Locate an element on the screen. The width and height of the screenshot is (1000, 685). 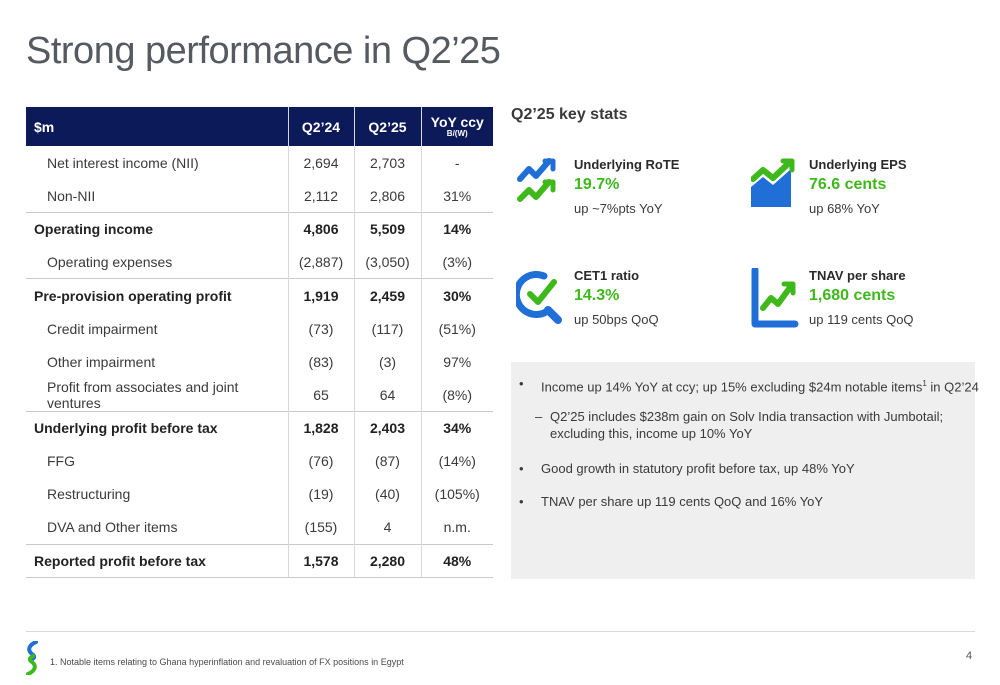
cell-q2-24: 1,578 is located at coordinates (320, 560).